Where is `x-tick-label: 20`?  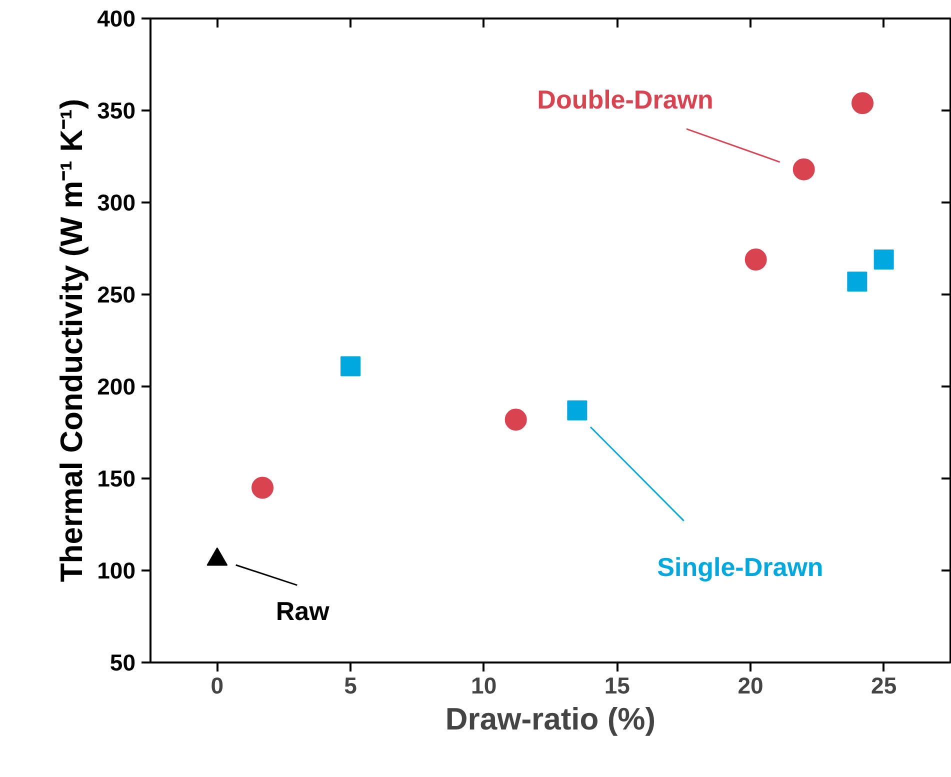
x-tick-label: 20 is located at coordinates (751, 685).